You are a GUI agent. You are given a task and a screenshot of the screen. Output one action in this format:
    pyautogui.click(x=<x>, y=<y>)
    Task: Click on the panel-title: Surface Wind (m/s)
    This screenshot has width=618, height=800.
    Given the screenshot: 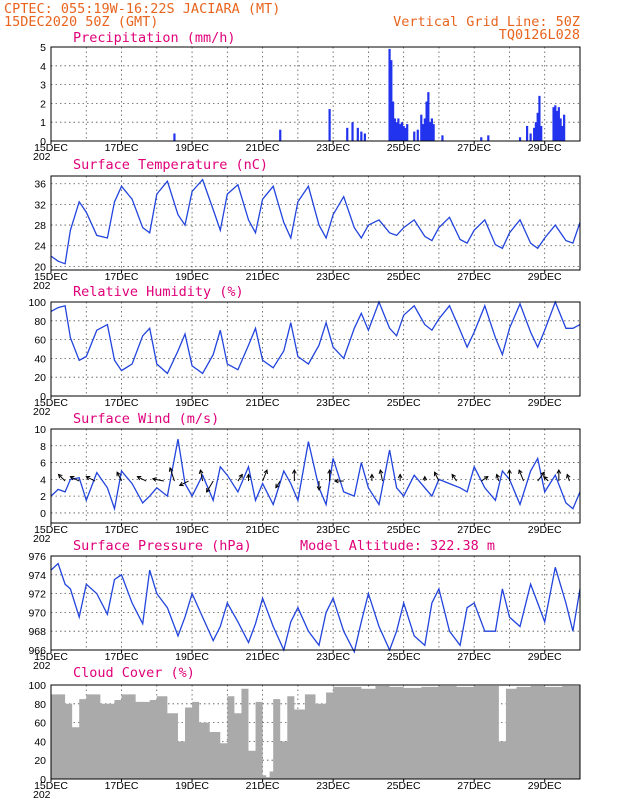 What is the action you would take?
    pyautogui.click(x=146, y=419)
    